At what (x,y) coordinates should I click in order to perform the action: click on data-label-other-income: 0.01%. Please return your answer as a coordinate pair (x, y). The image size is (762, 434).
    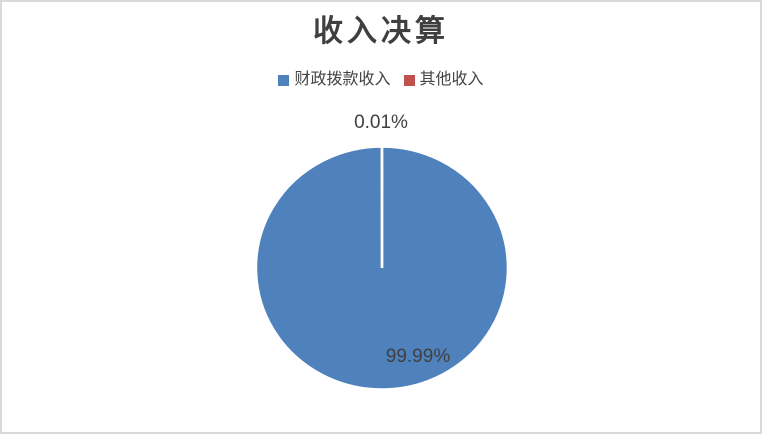
    Looking at the image, I should click on (381, 122).